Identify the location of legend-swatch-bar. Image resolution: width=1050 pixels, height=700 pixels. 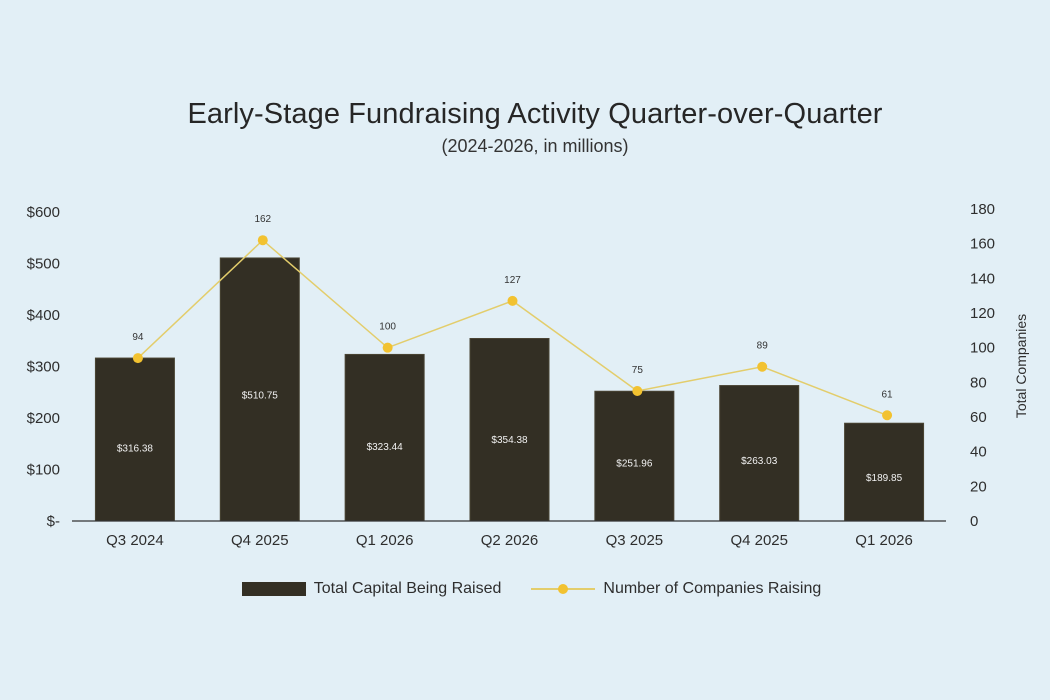
(273, 589).